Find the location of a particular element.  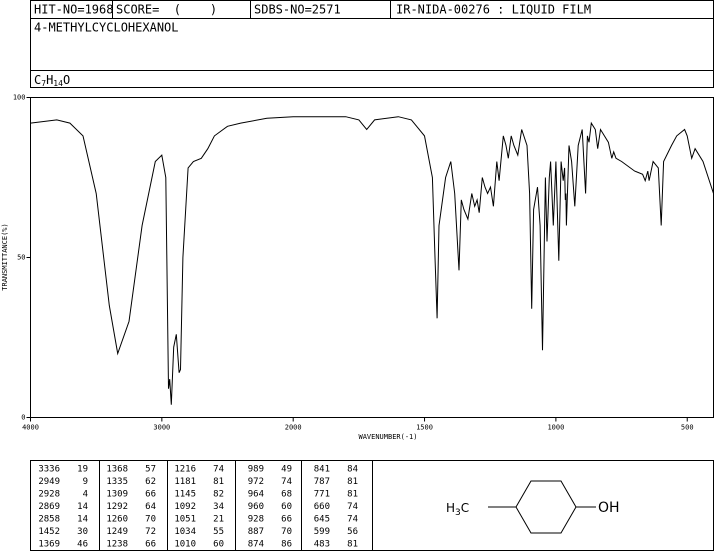

peak-transmittance: 4 is located at coordinates (85, 495).